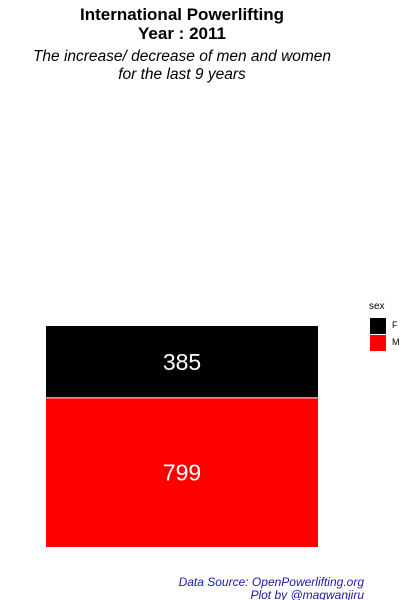 This screenshot has width=400, height=600. Describe the element at coordinates (378, 343) in the screenshot. I see `legend-swatch-m` at that location.